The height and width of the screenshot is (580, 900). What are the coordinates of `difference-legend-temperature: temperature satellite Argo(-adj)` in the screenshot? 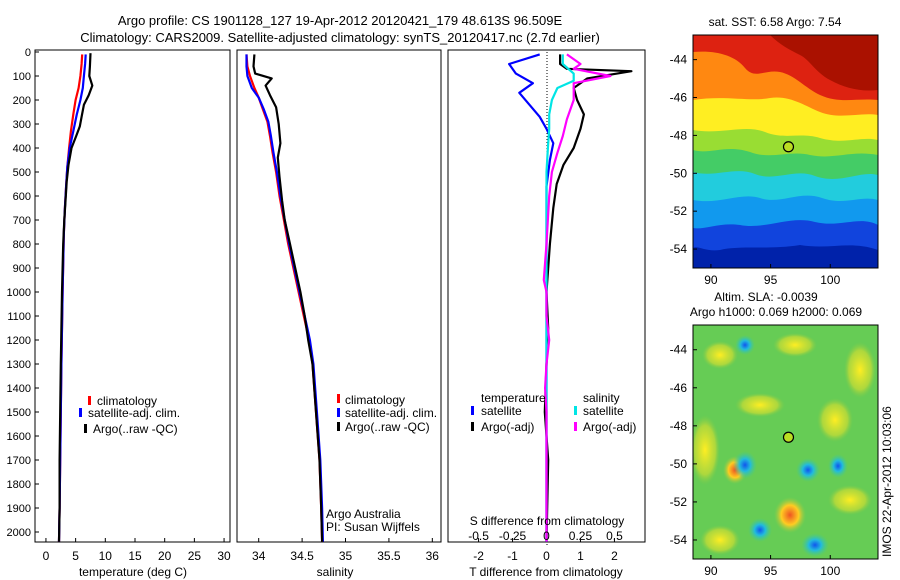 It's located at (508, 412).